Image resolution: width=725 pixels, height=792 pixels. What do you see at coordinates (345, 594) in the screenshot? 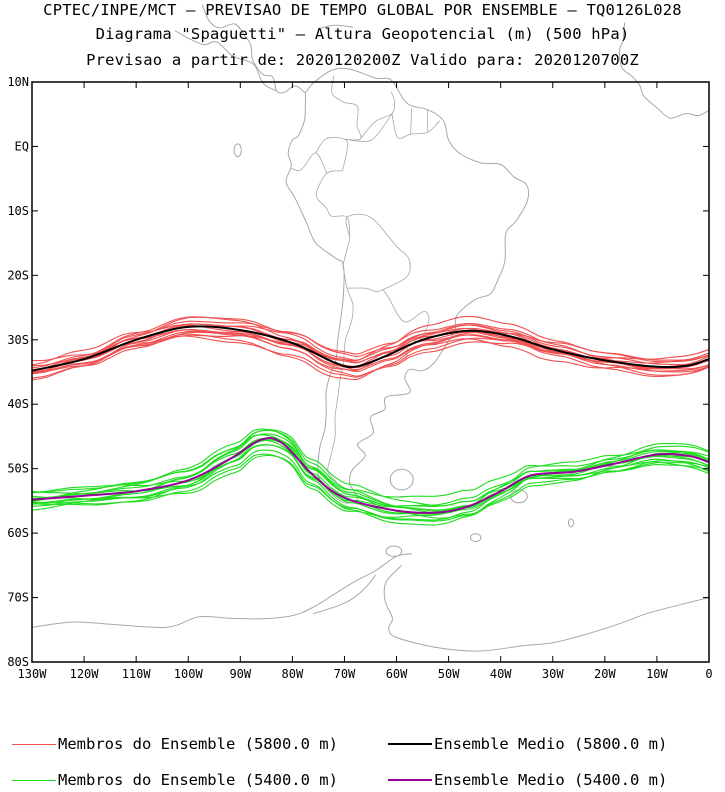
I see `coast-antarctic-peninsula` at bounding box center [345, 594].